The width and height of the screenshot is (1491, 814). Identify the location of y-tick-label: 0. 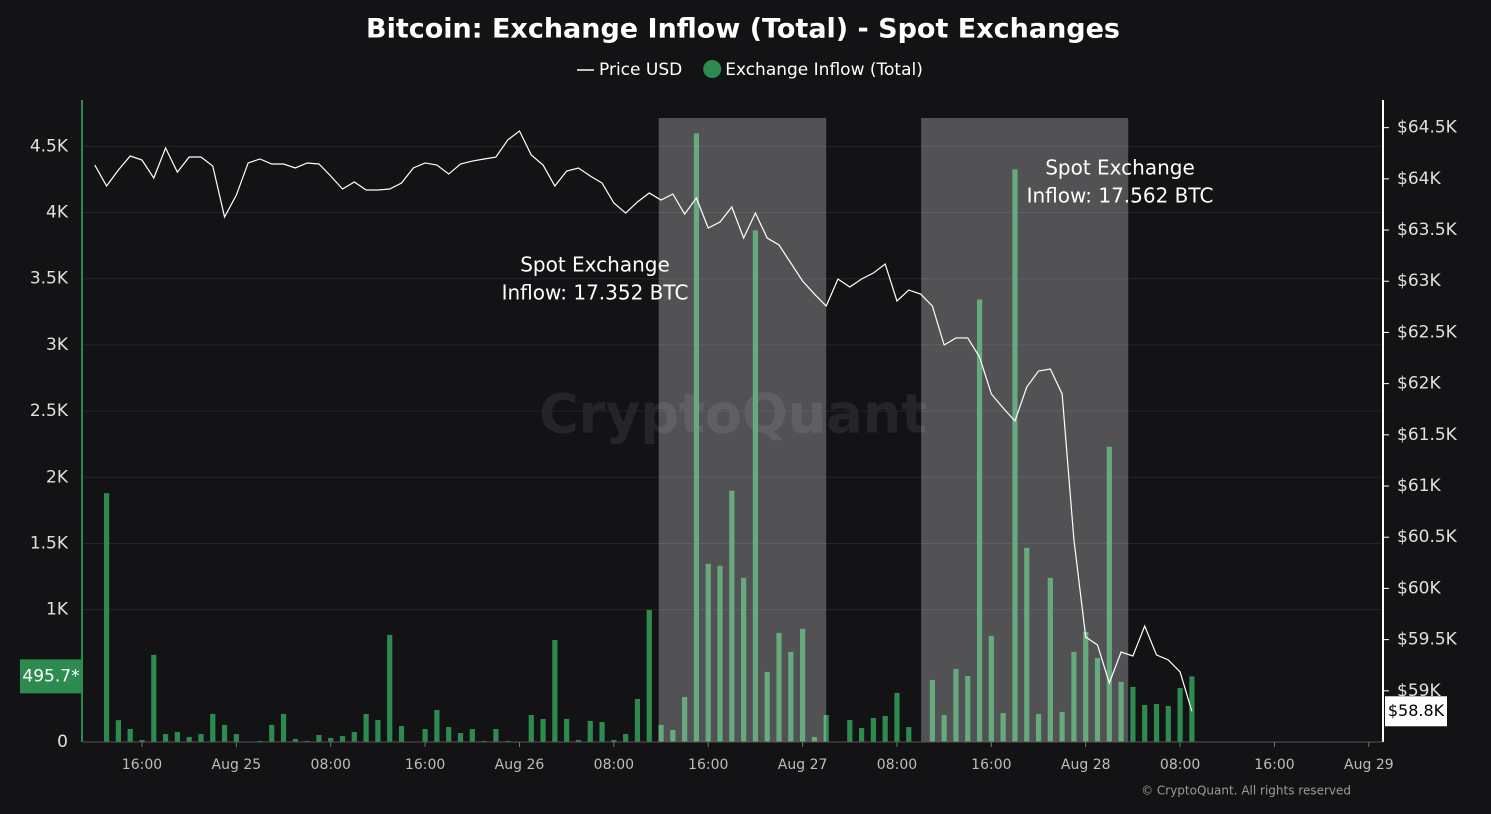
(62, 742).